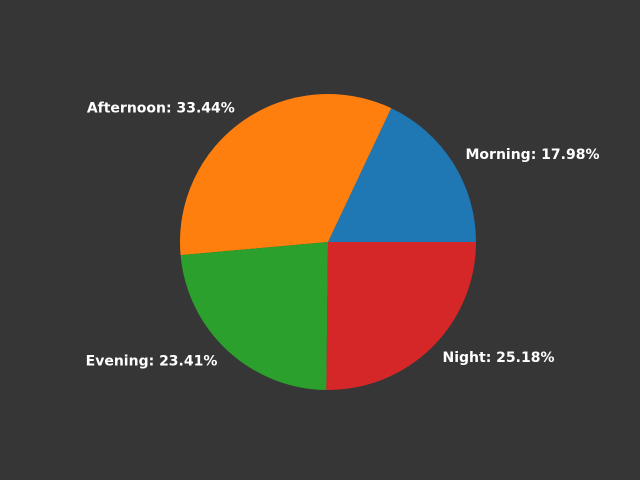 This screenshot has width=640, height=480. Describe the element at coordinates (533, 155) in the screenshot. I see `slice-label-morning: Morning: 17.98%` at that location.